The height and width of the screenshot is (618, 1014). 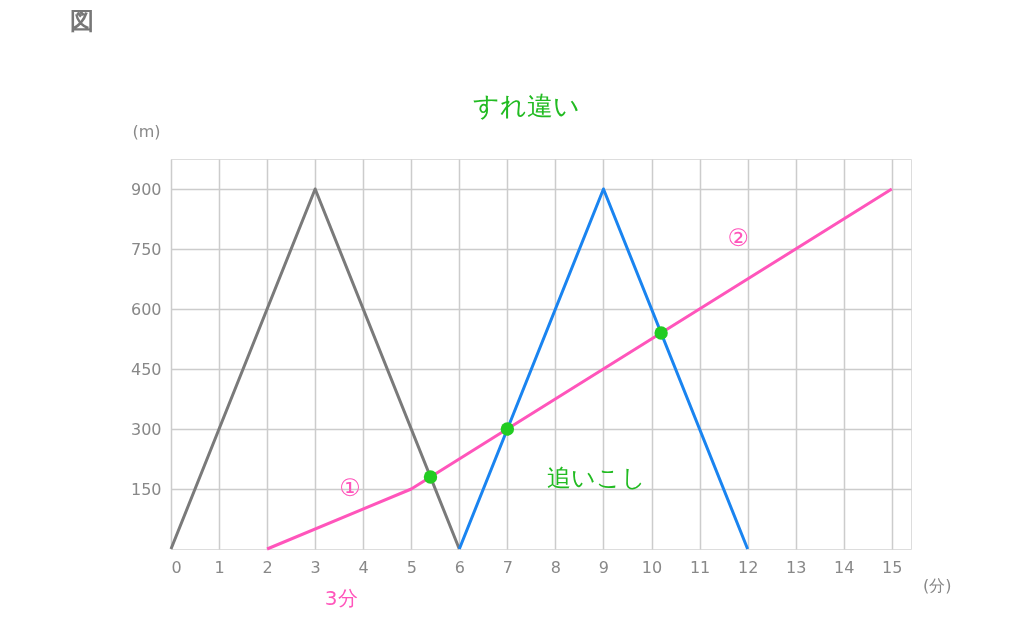 I want to click on text: すれ違い, so click(x=526, y=106).